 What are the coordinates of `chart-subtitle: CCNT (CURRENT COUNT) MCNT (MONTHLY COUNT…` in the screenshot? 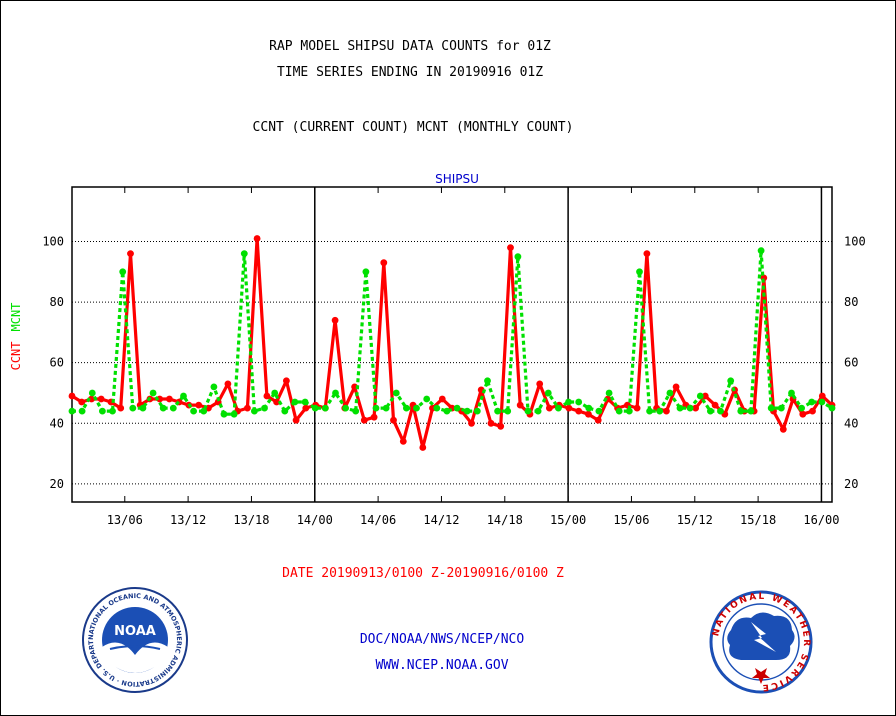 It's located at (413, 127).